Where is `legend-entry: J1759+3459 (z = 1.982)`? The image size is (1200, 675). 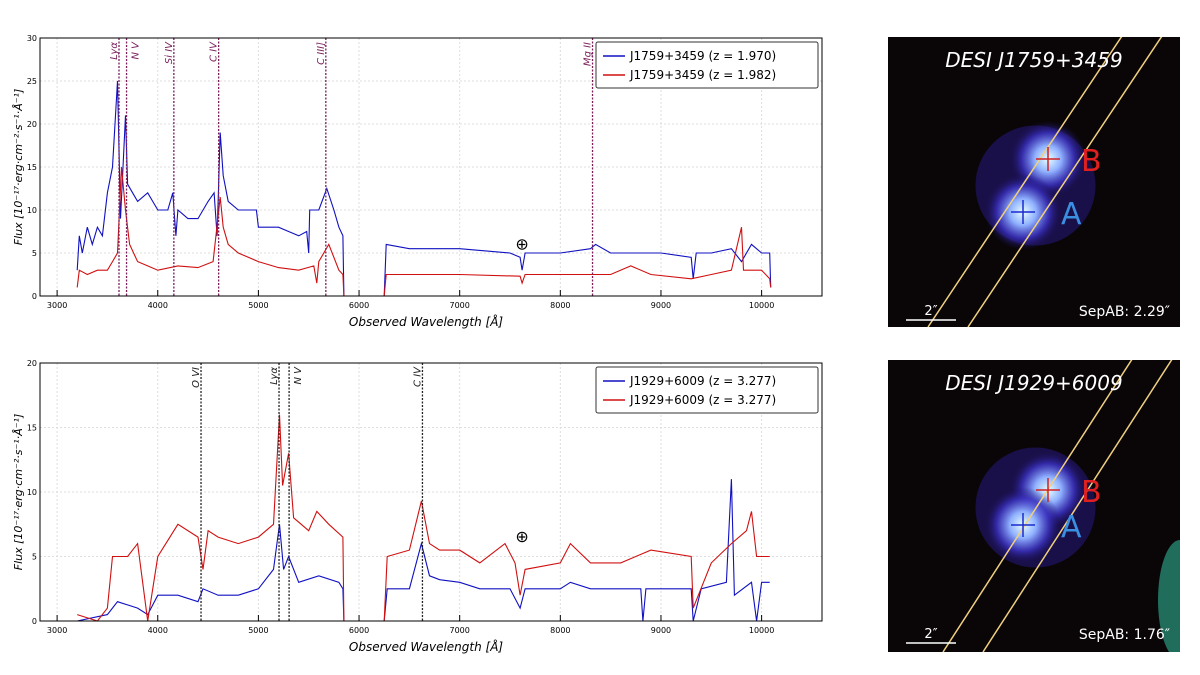
legend-entry: J1759+3459 (z = 1.982) is located at coordinates (702, 75).